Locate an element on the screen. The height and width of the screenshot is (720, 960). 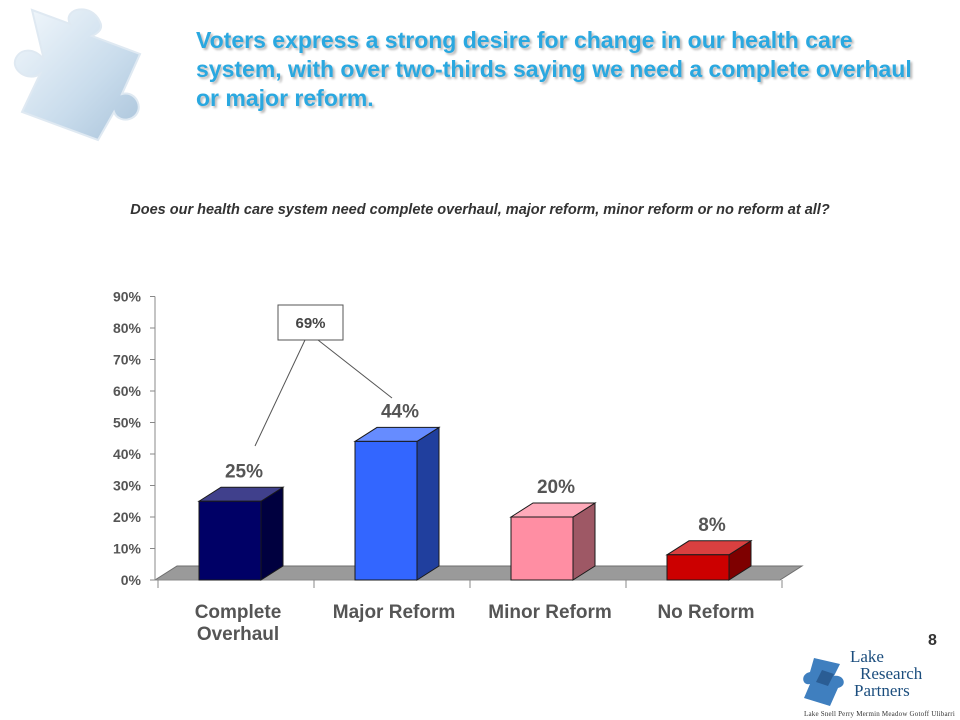
logo-mark-icon is located at coordinates (823, 682).